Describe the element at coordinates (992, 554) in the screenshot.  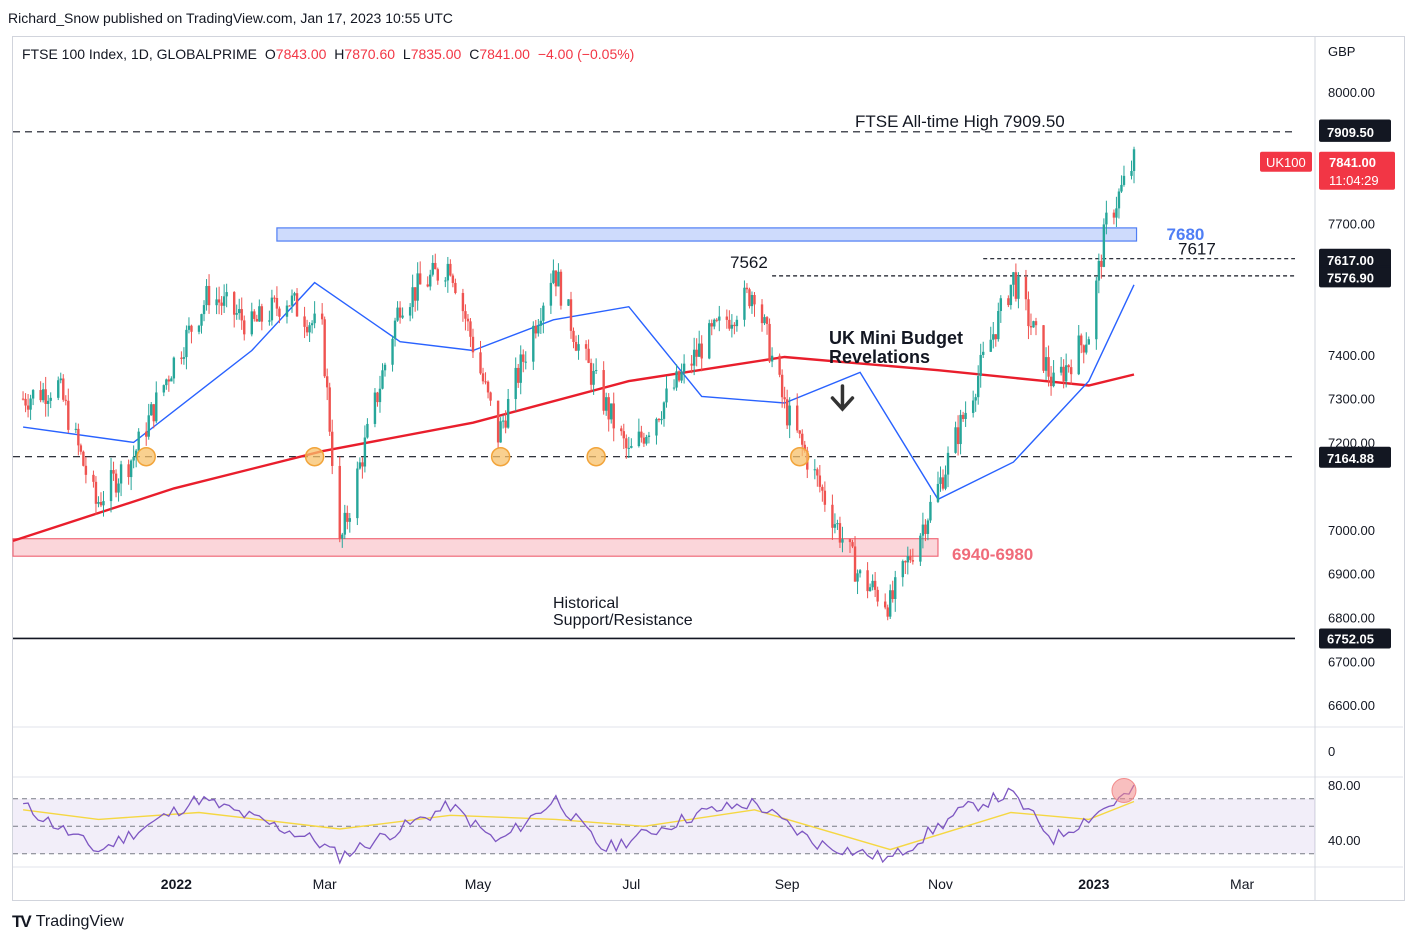
I see `zone-label-6940-6980: 6940-6980` at that location.